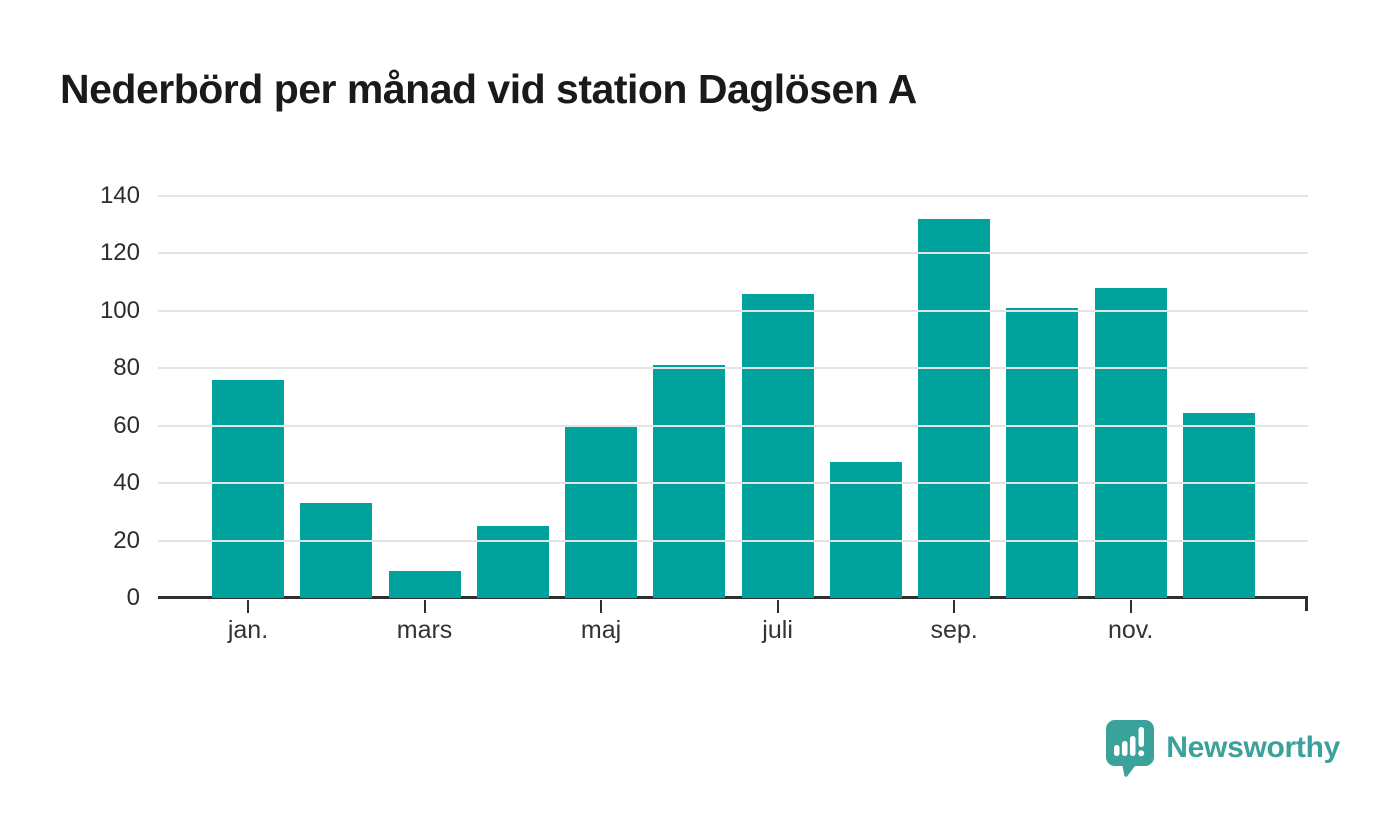  I want to click on bar-apr., so click(512, 562).